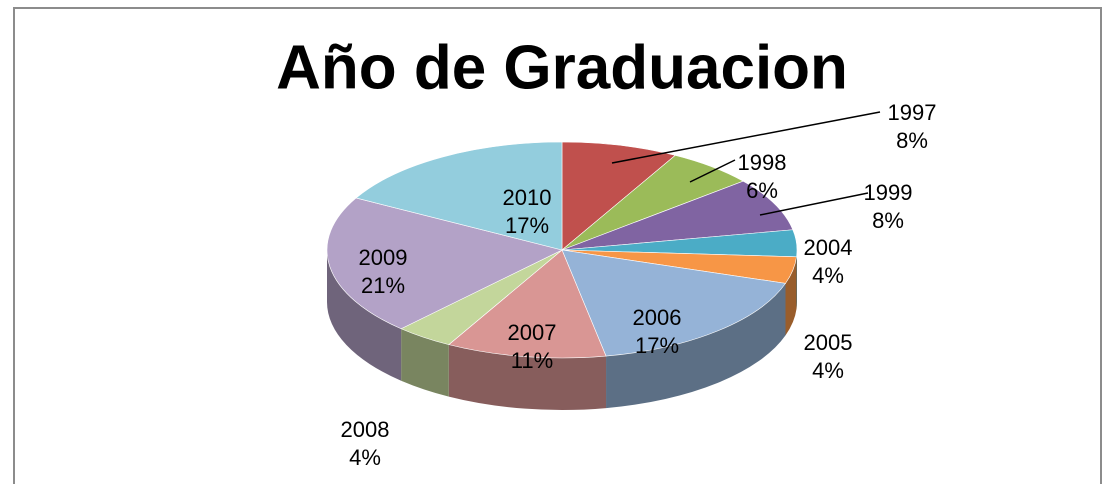 The image size is (1107, 484). I want to click on data-label-category: 2009, so click(383, 257).